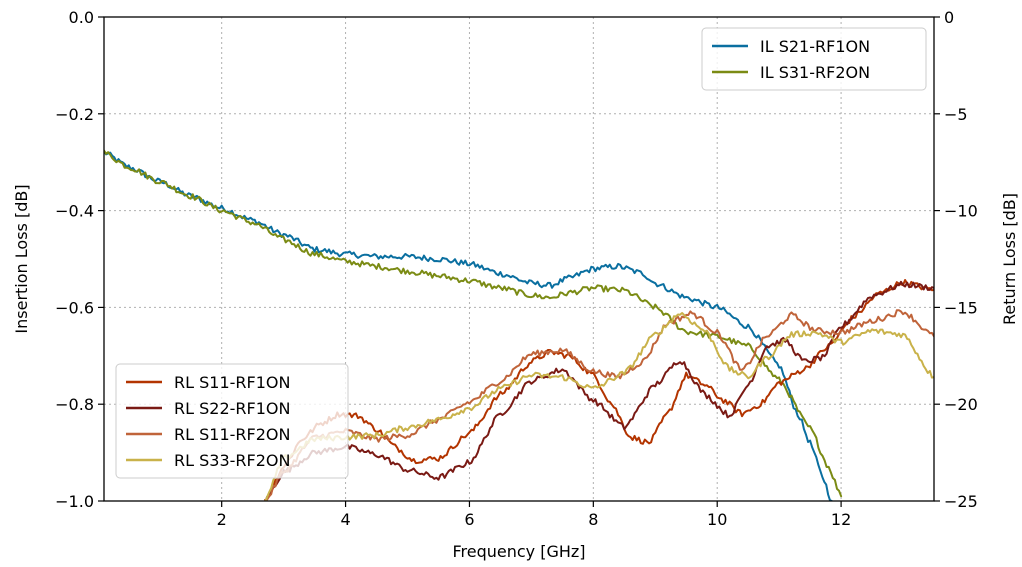 The height and width of the screenshot is (567, 1022). I want to click on x-tick-label: 2, so click(222, 519).